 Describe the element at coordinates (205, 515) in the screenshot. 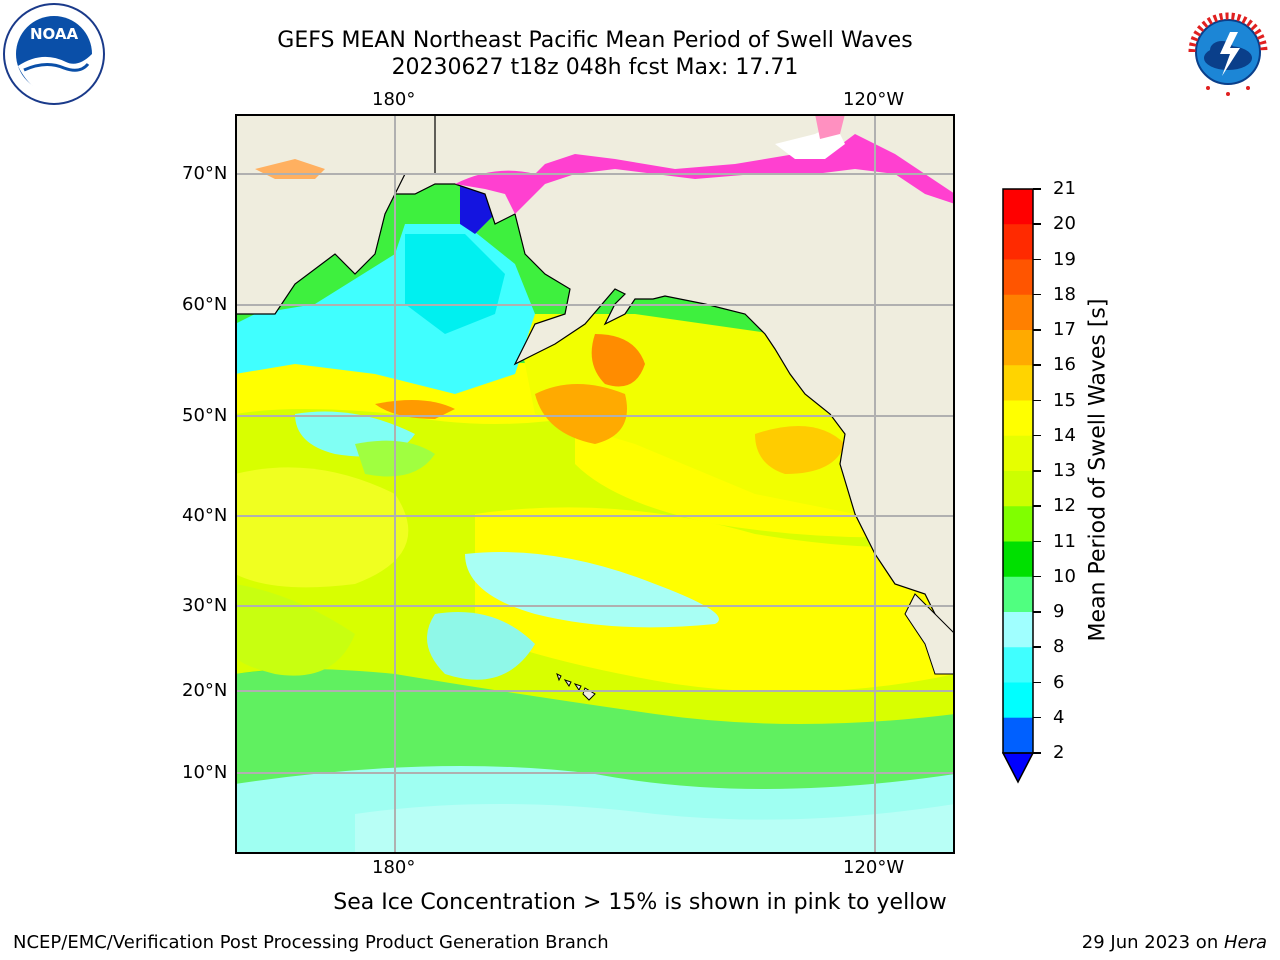

I see `lat-label-40n: 40°N` at that location.